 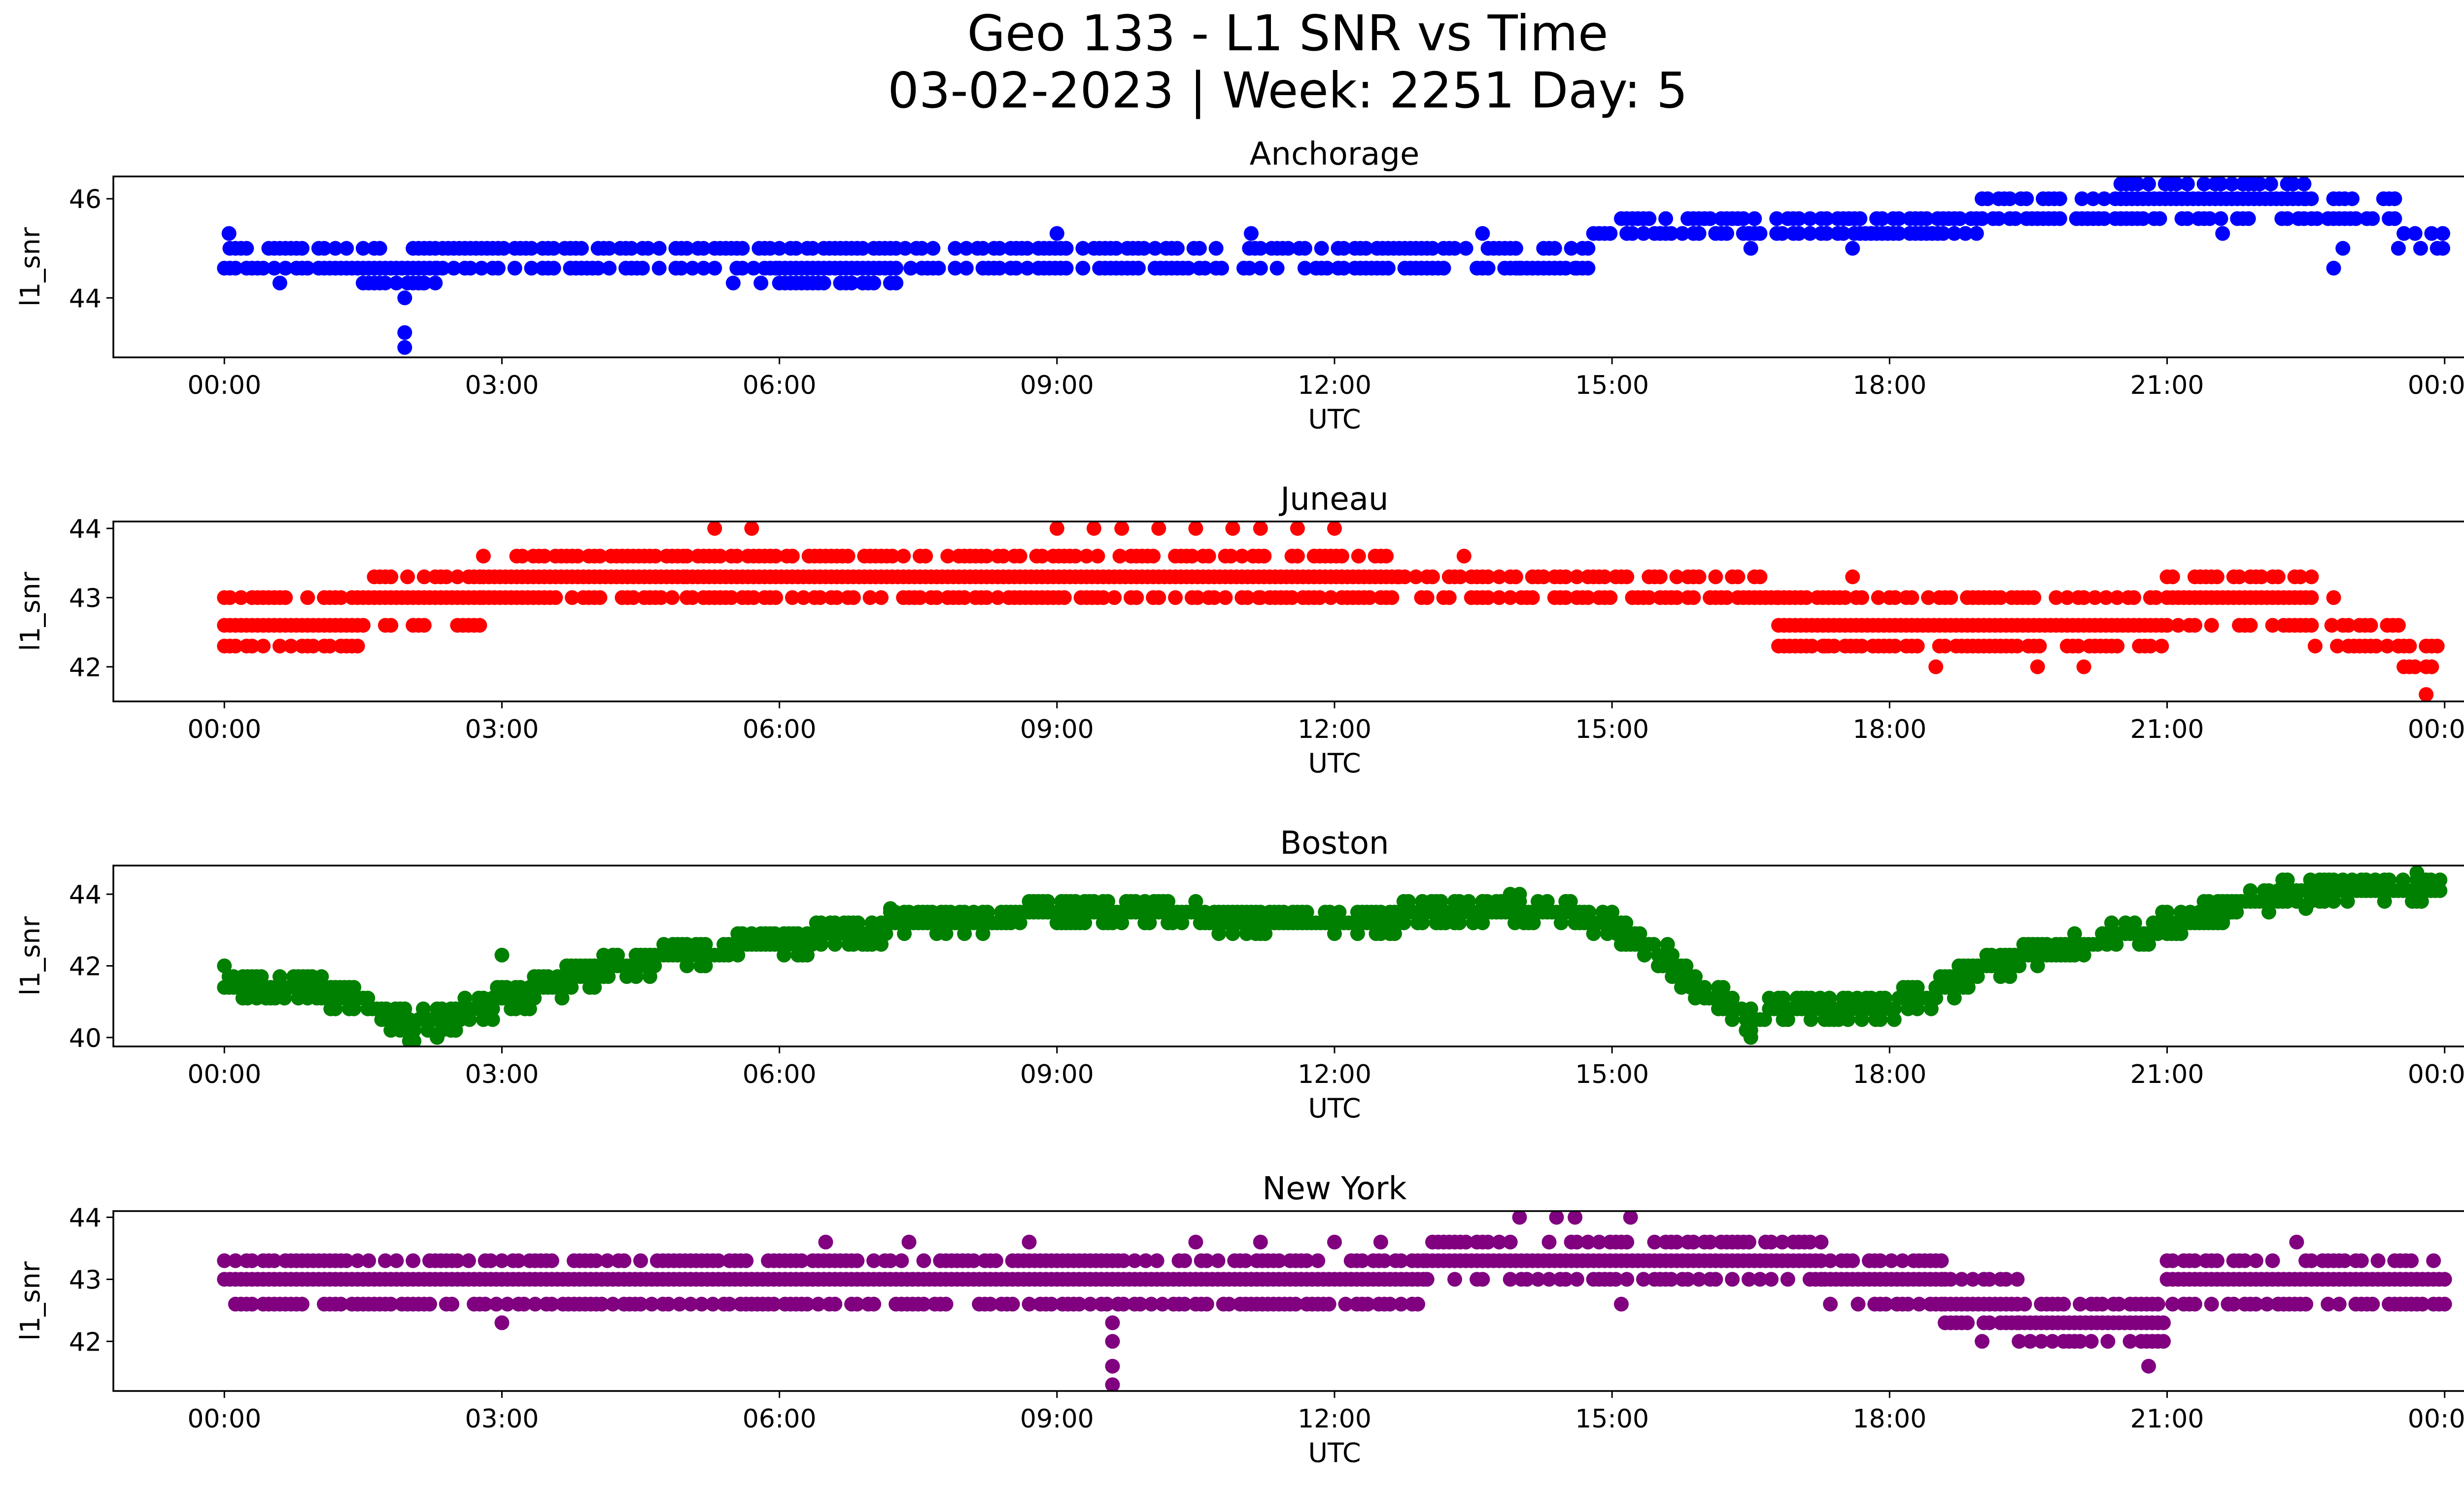 What do you see at coordinates (85, 1342) in the screenshot?
I see `y-tick-label: 42` at bounding box center [85, 1342].